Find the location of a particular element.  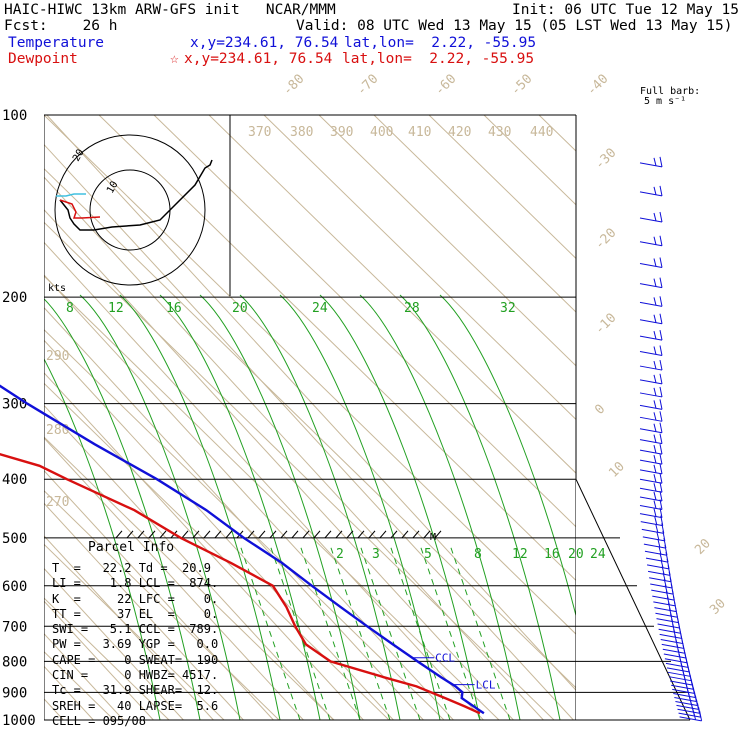

theta-label: 410 is located at coordinates (419, 132).